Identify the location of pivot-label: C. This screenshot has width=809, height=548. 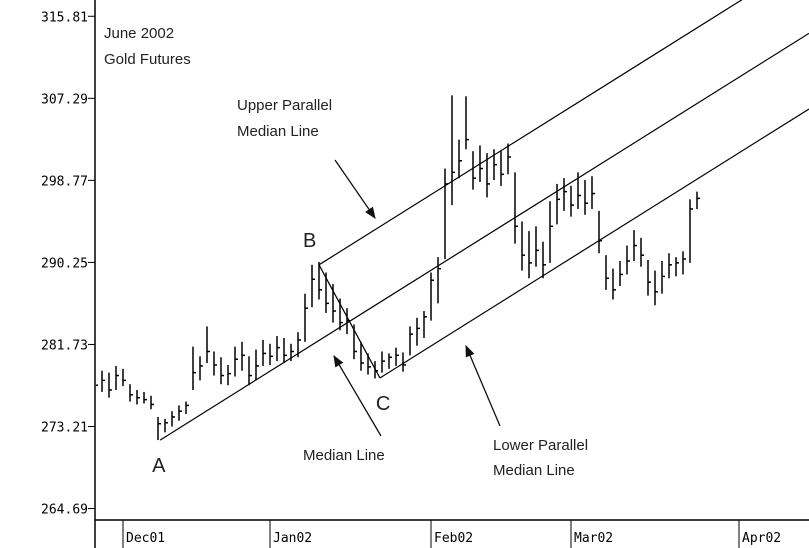
(383, 404).